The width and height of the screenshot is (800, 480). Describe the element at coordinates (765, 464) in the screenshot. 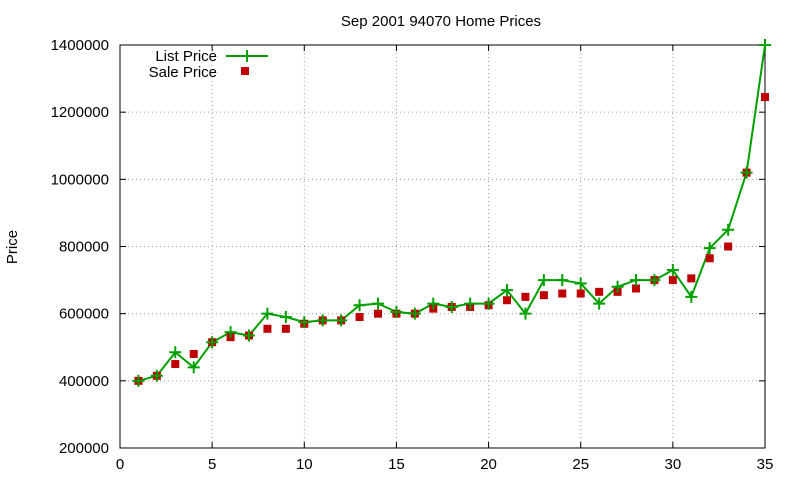

I see `x-tick-label: 35` at that location.